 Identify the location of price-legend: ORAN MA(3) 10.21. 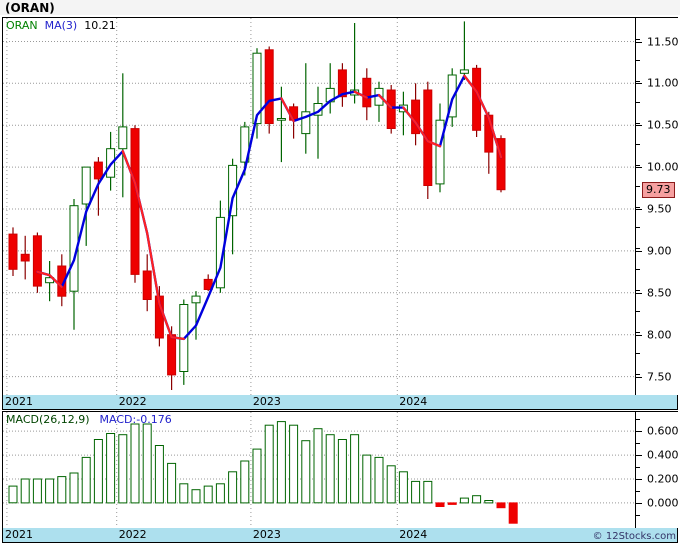
(61, 25).